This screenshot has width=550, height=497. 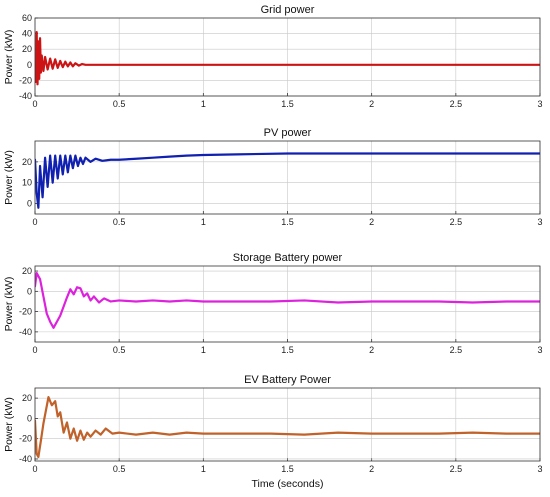 I want to click on chart-3-ylabel: Power (kW), so click(x=9, y=424).